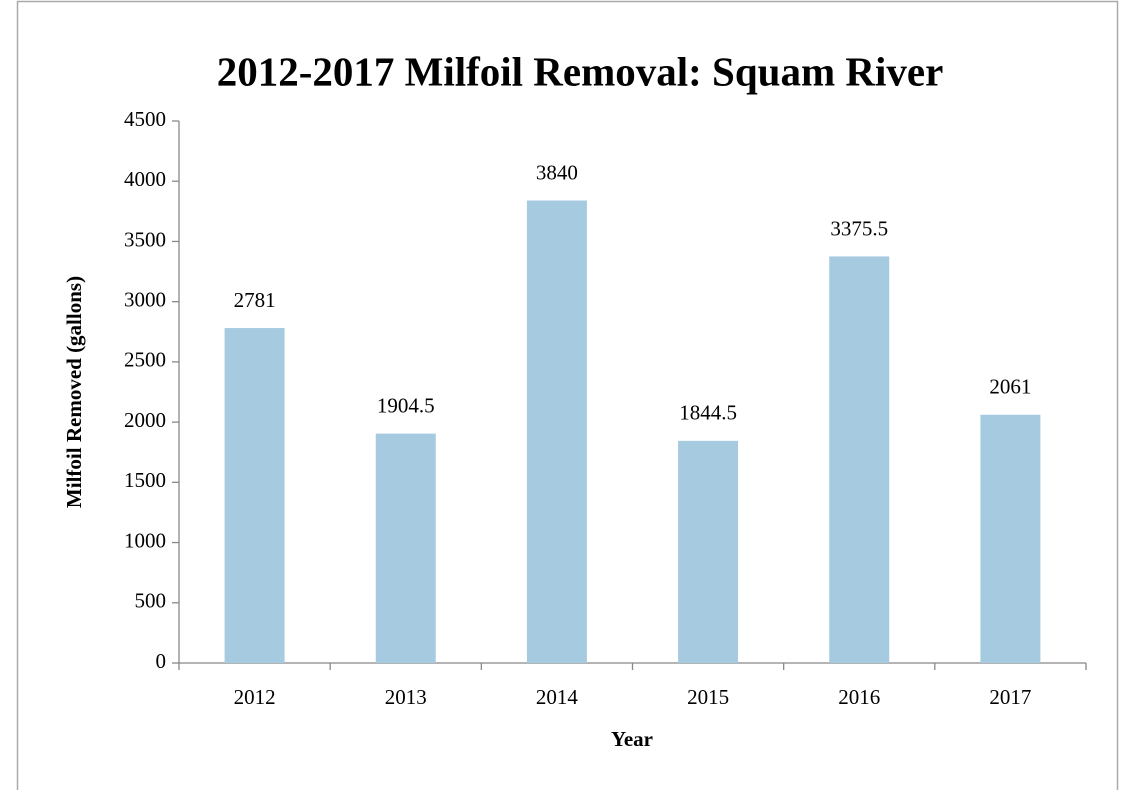  What do you see at coordinates (406, 697) in the screenshot?
I see `x-tick-label: 2013` at bounding box center [406, 697].